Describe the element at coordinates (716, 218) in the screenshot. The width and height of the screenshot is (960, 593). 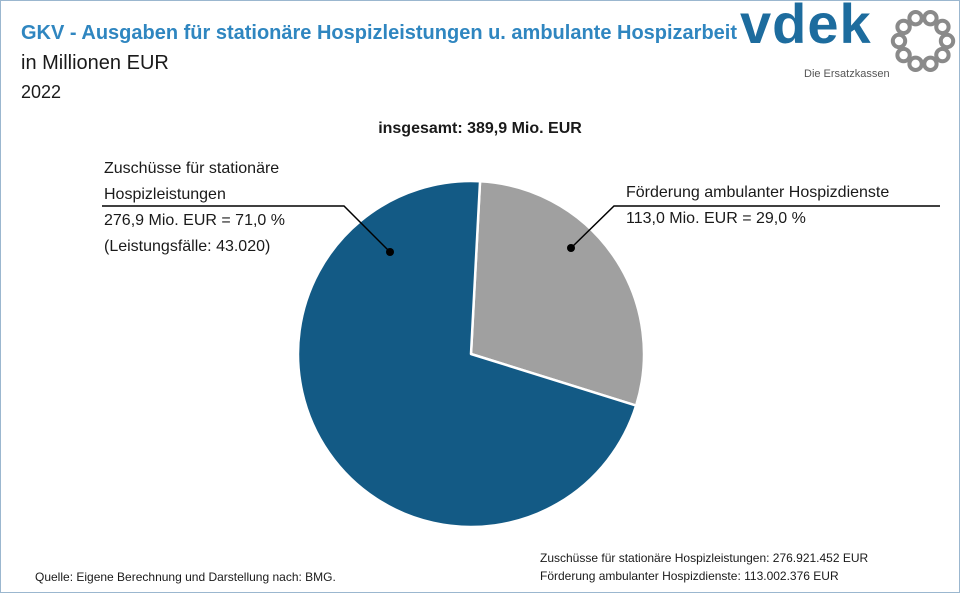
I see `label-ambulant-value: 113,0 Mio. EUR = 29,0 %` at that location.